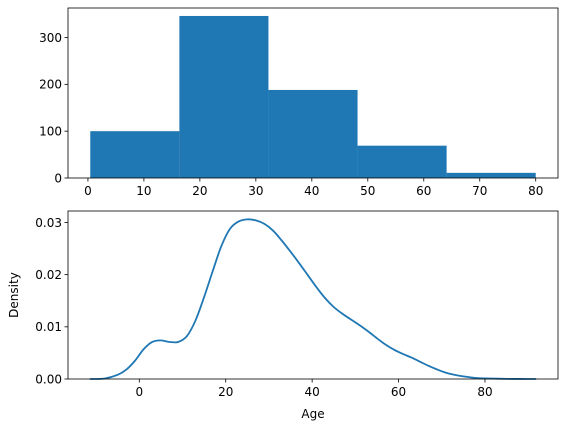 The height and width of the screenshot is (425, 567). Describe the element at coordinates (139, 392) in the screenshot. I see `density-xtick-label: 0` at that location.